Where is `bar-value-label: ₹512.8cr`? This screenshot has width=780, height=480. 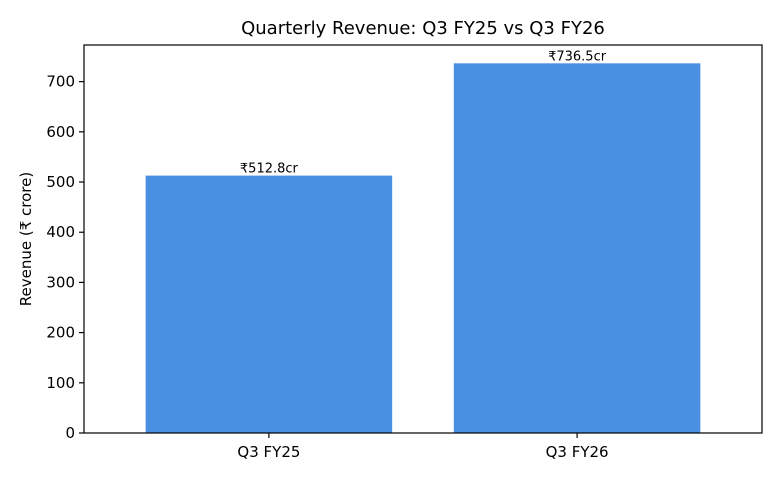
bar-value-label: ₹512.8cr is located at coordinates (269, 169).